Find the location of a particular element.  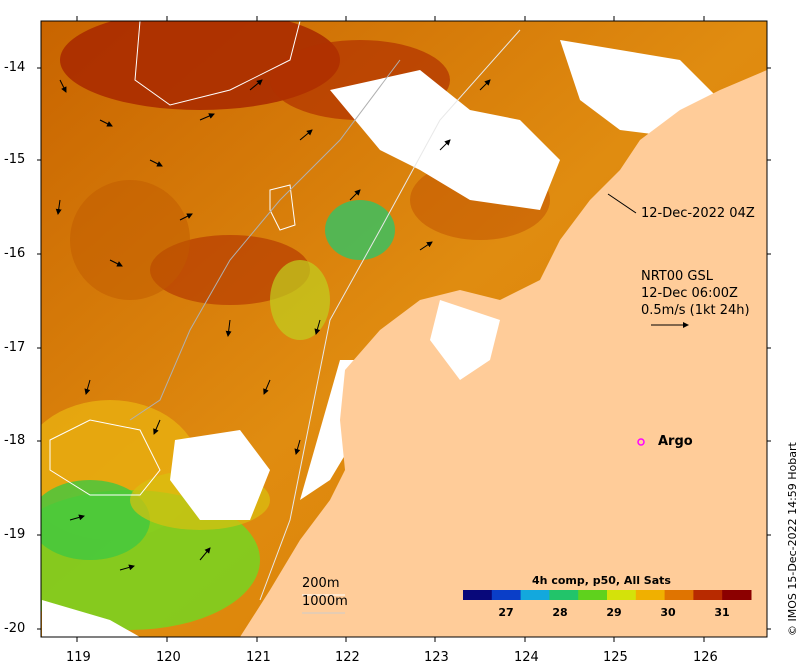

lon-tick: 123 is located at coordinates (436, 657).